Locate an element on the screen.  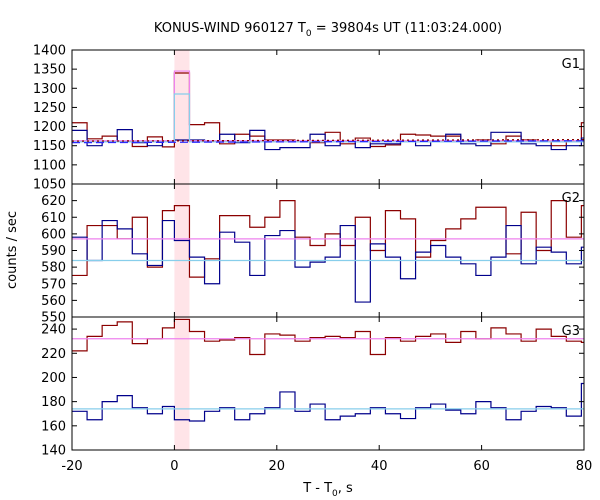
panel-label-g1: G1 is located at coordinates (571, 64).